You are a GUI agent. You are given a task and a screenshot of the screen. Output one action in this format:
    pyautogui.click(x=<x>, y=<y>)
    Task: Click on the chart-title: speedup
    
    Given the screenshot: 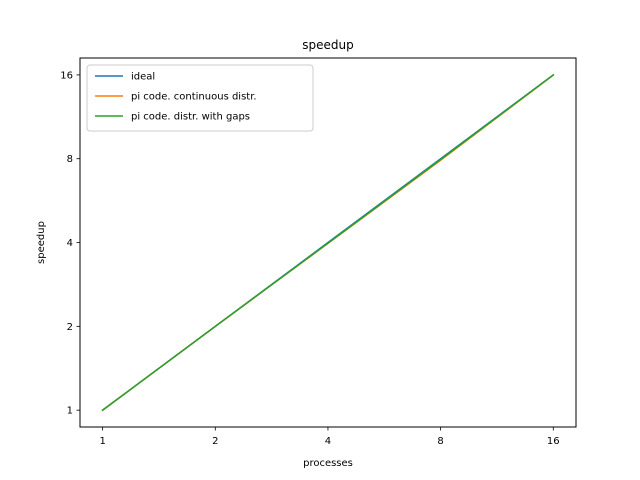 What is the action you would take?
    pyautogui.click(x=327, y=45)
    